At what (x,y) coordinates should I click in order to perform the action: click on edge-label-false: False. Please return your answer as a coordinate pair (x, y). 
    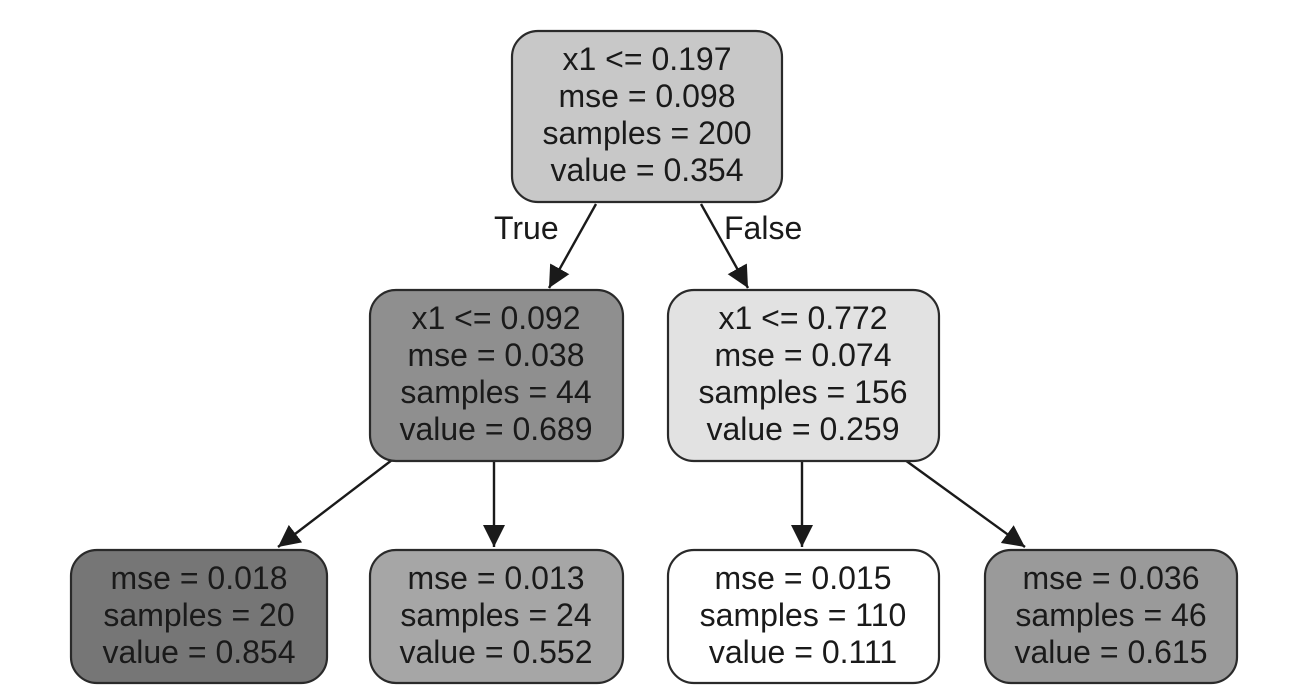
    Looking at the image, I should click on (763, 228).